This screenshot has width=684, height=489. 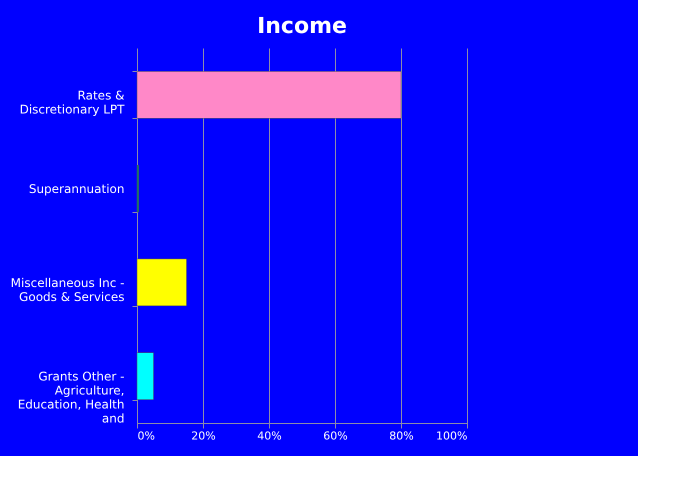 I want to click on x-tick-label: 20%, so click(x=203, y=436).